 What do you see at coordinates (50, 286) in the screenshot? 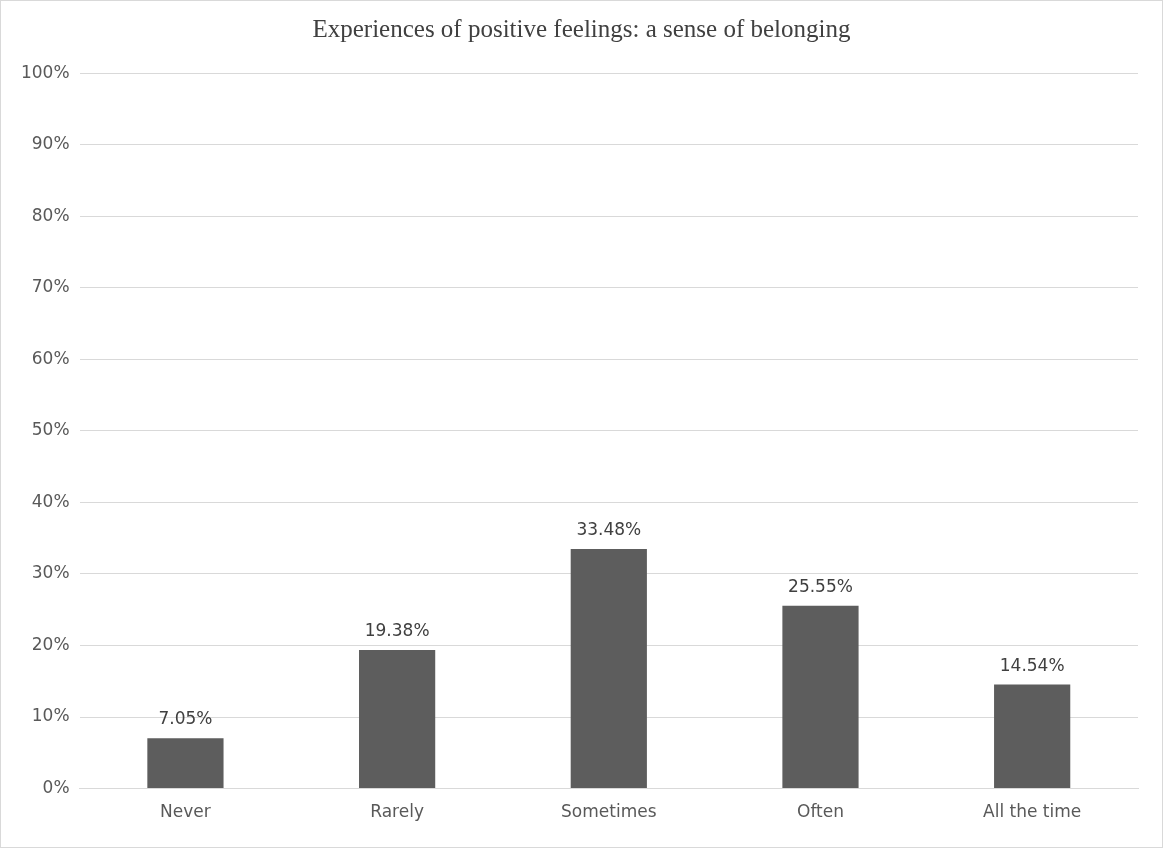
I see `y-tick-label: 70%` at bounding box center [50, 286].